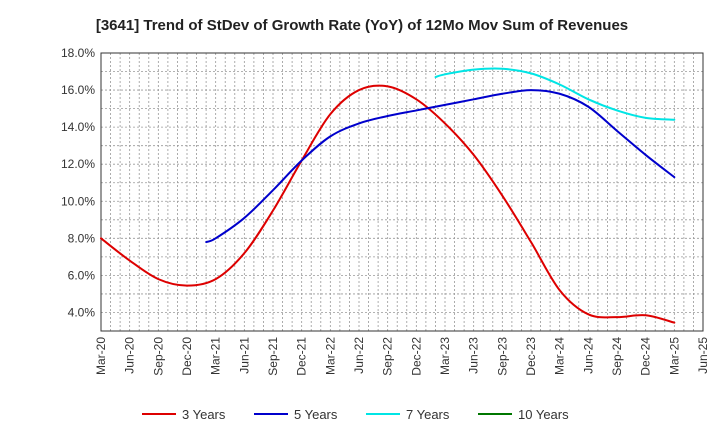  I want to click on y-tick-label: 4.0%, so click(82, 312).